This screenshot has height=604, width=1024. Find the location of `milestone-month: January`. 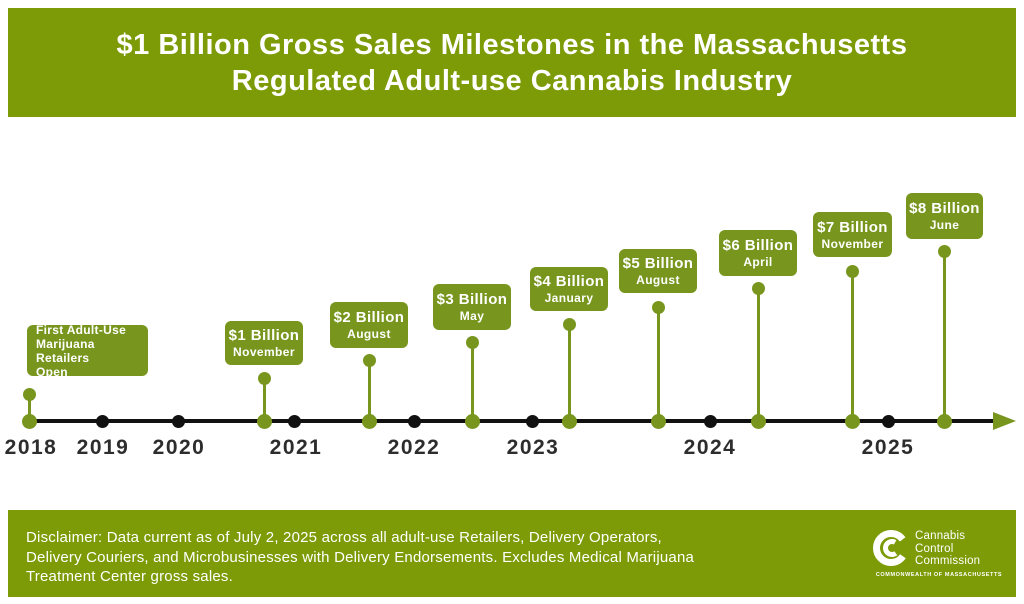

milestone-month: January is located at coordinates (569, 298).